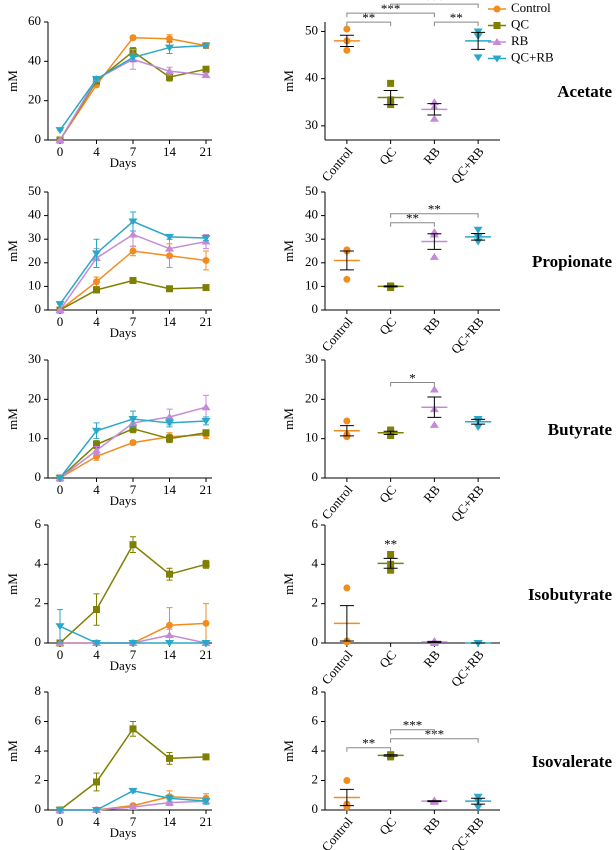 Image resolution: width=616 pixels, height=850 pixels. Describe the element at coordinates (170, 151) in the screenshot. I see `x-tick-label: 14` at that location.